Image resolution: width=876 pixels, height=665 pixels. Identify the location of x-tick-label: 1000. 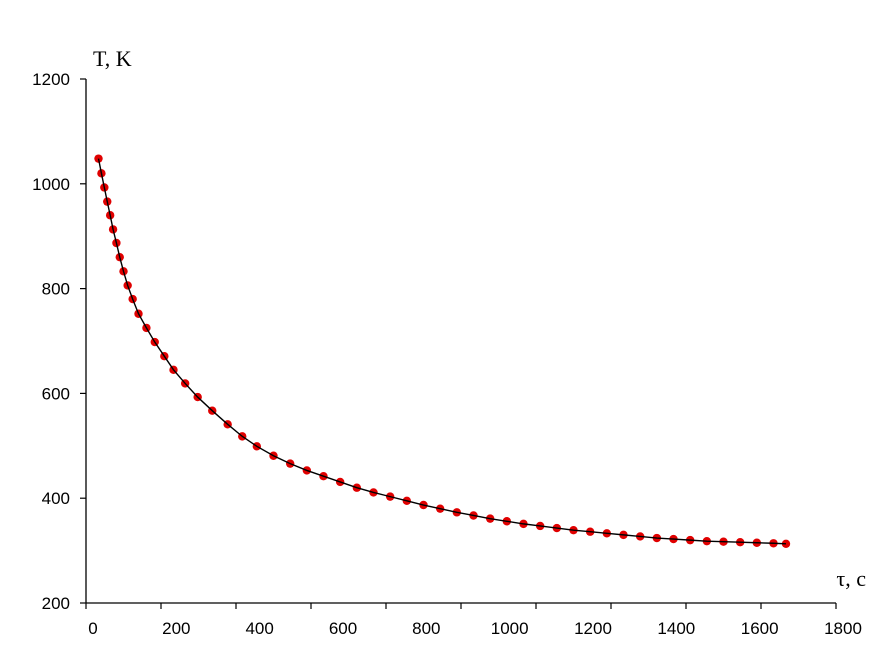
(510, 628).